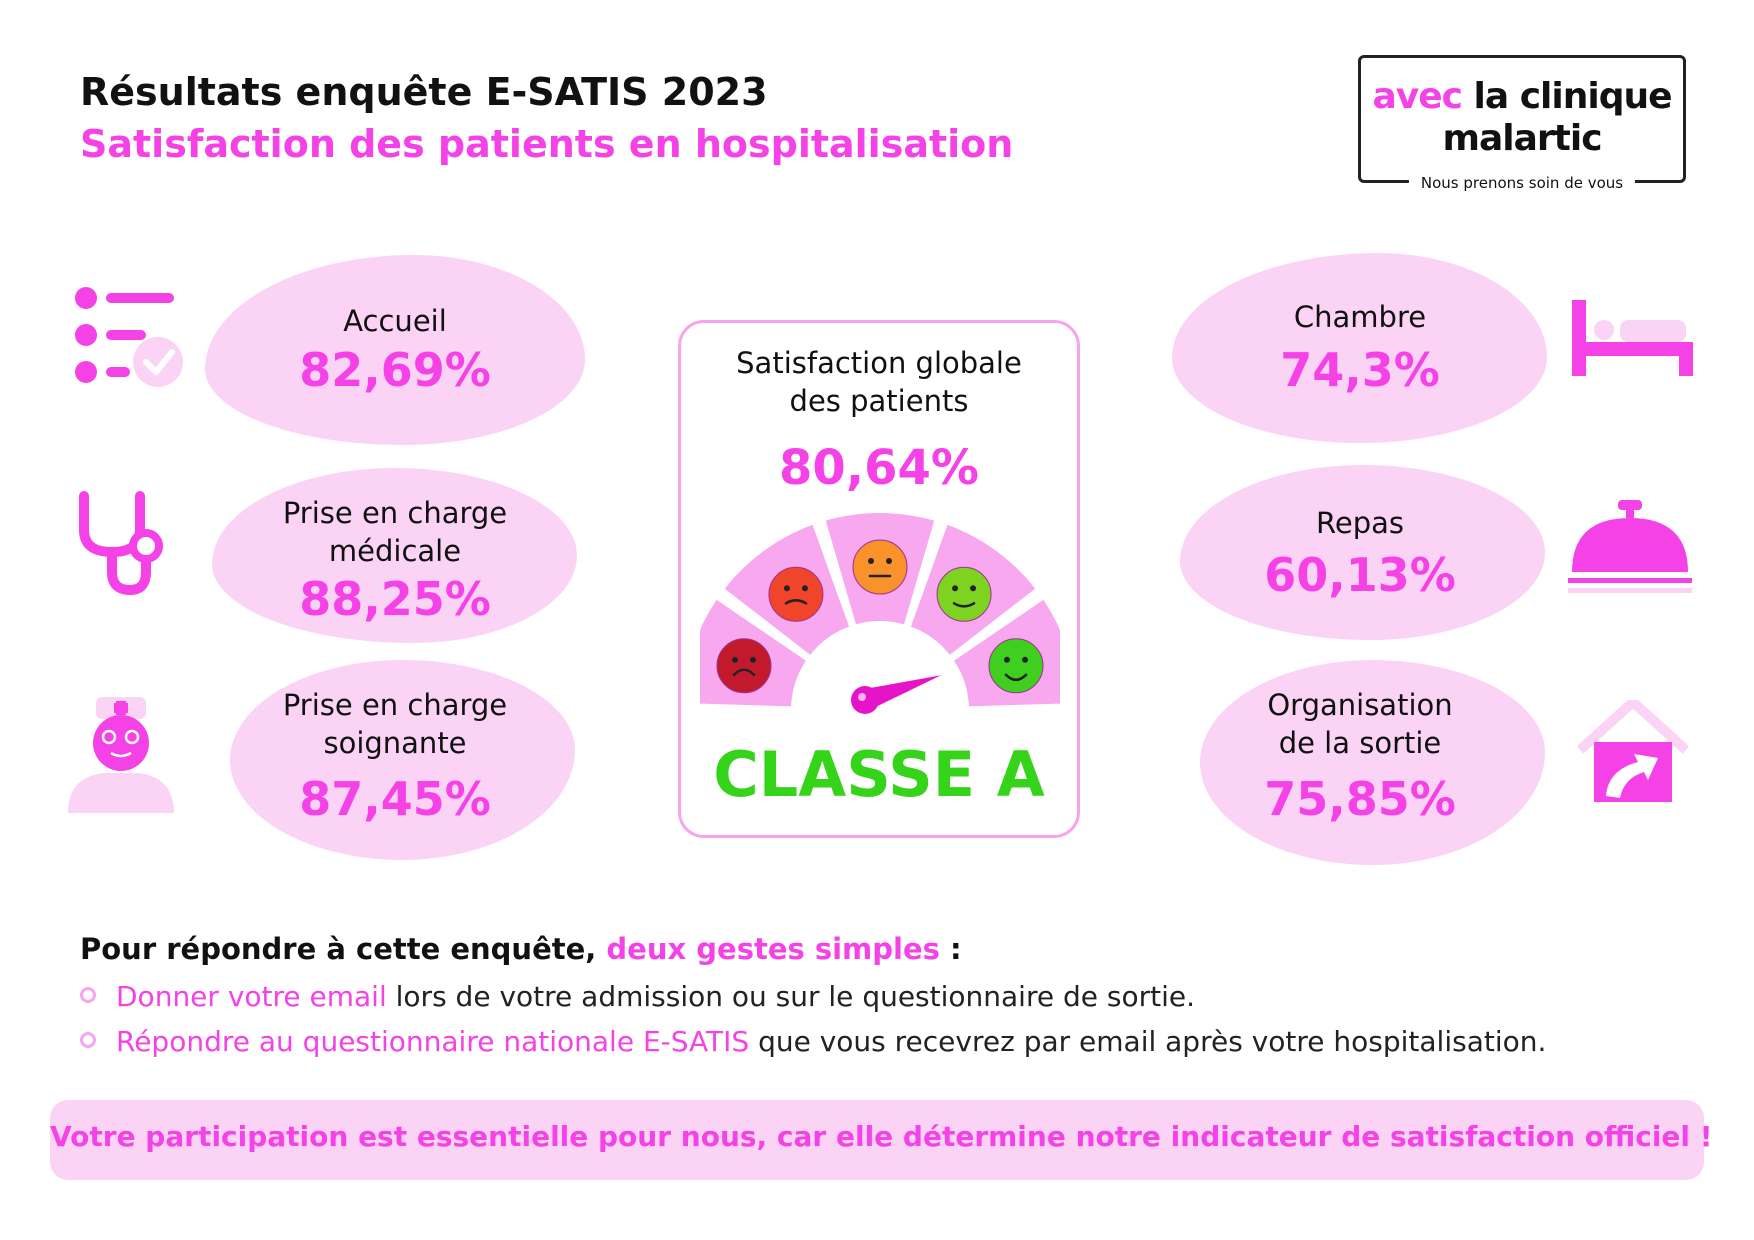  I want to click on card-value-soignante: 87,45%, so click(395, 799).